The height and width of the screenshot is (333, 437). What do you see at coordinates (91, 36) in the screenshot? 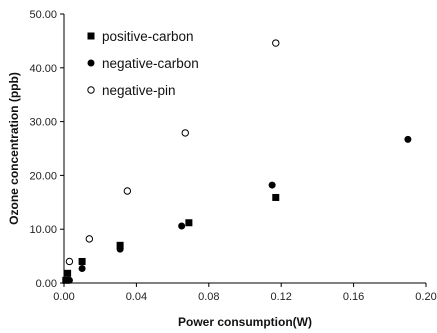
I see `legend-marker-positive-carbon` at bounding box center [91, 36].